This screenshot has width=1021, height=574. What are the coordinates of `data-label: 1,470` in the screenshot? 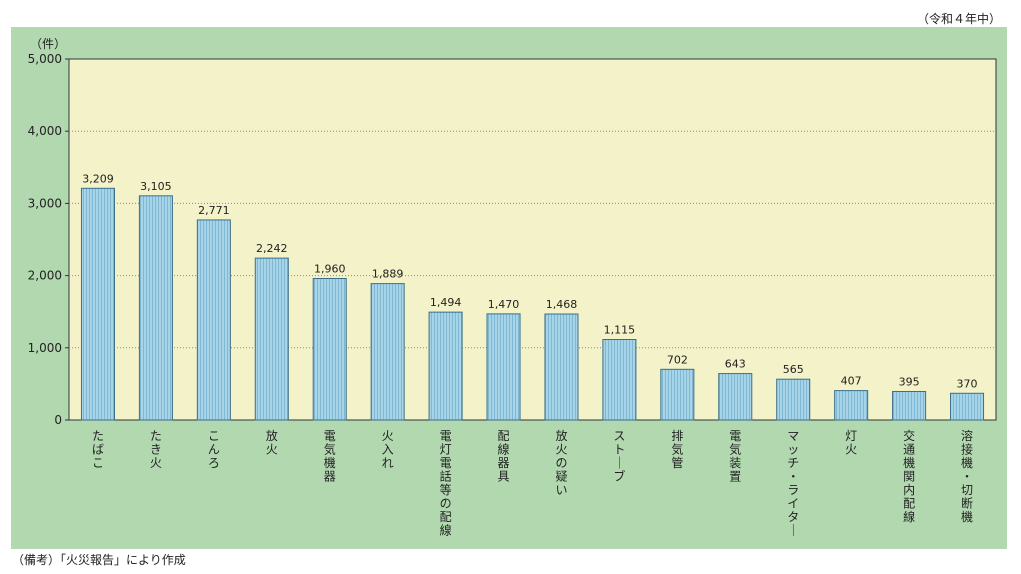 It's located at (504, 304).